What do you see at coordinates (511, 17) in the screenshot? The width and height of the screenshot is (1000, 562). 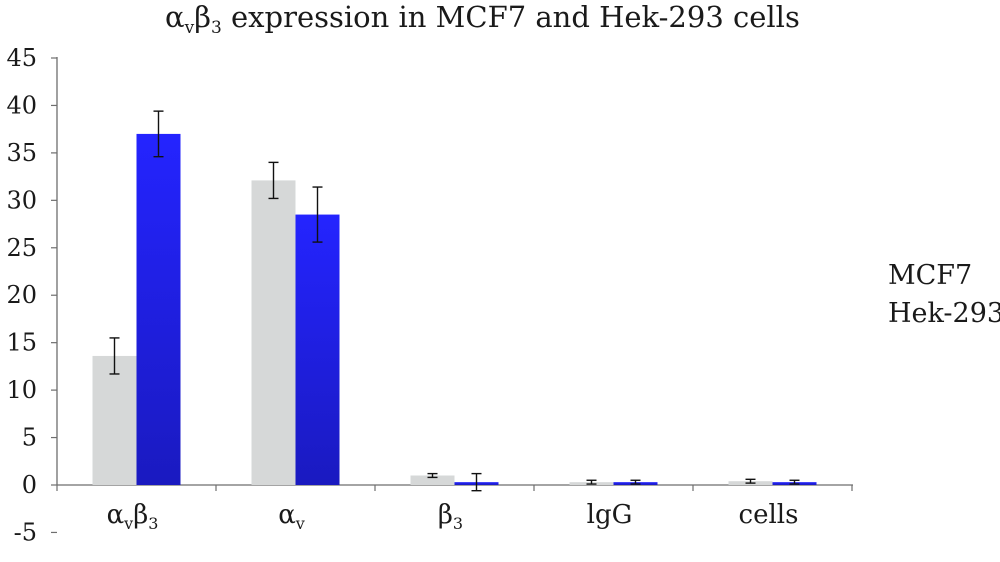 I see `title-rest: expression in MCF7 and Hek-293 cells` at bounding box center [511, 17].